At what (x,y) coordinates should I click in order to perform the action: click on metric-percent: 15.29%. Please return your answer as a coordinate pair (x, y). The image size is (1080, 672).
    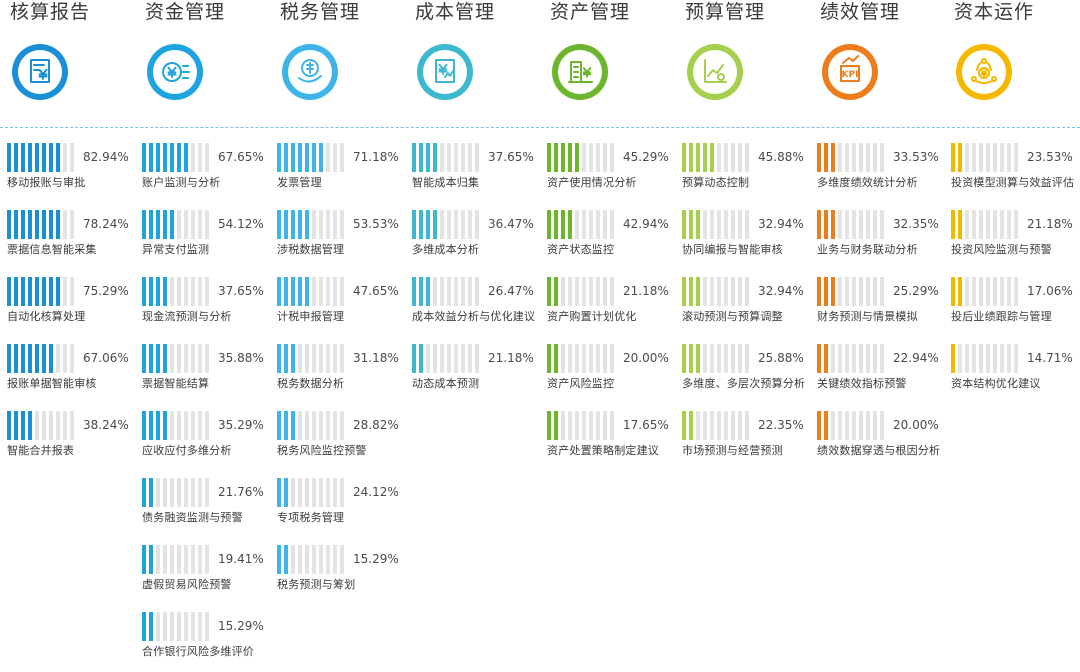
    Looking at the image, I should click on (241, 626).